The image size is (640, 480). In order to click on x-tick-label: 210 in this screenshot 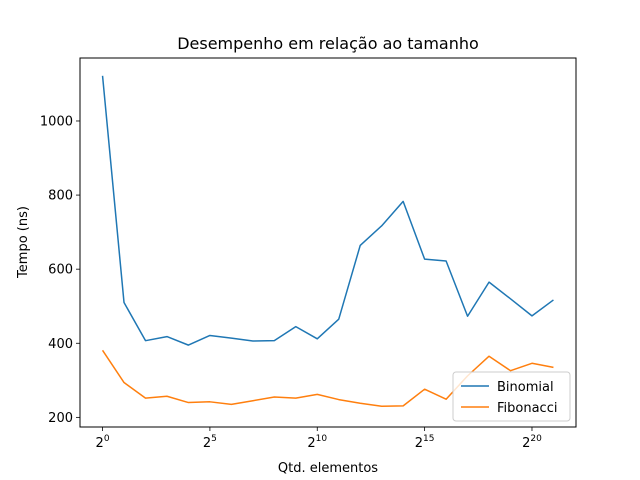, I will do `click(317, 442)`.